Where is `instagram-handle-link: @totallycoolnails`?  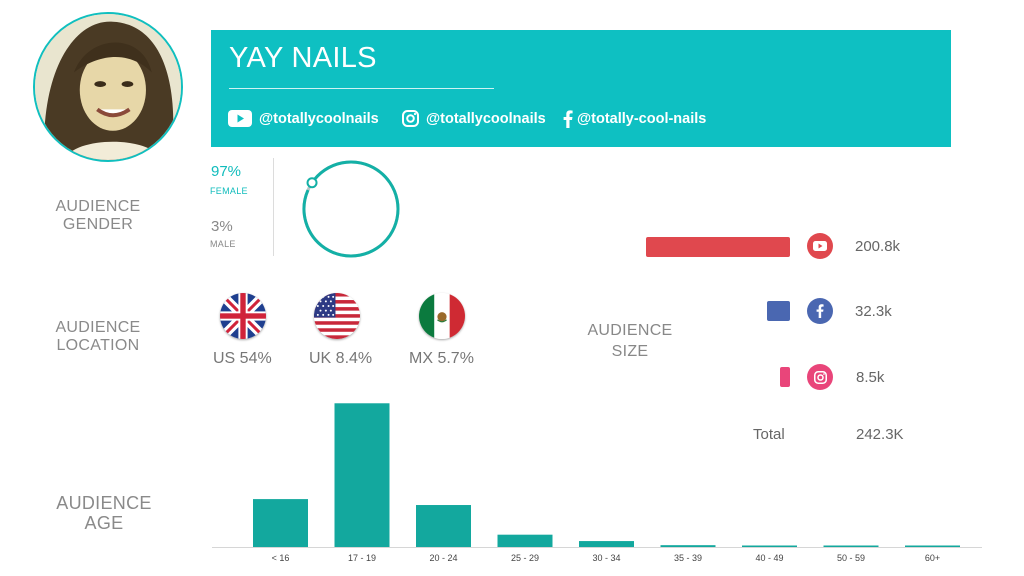
instagram-handle-link: @totallycoolnails is located at coordinates (474, 118).